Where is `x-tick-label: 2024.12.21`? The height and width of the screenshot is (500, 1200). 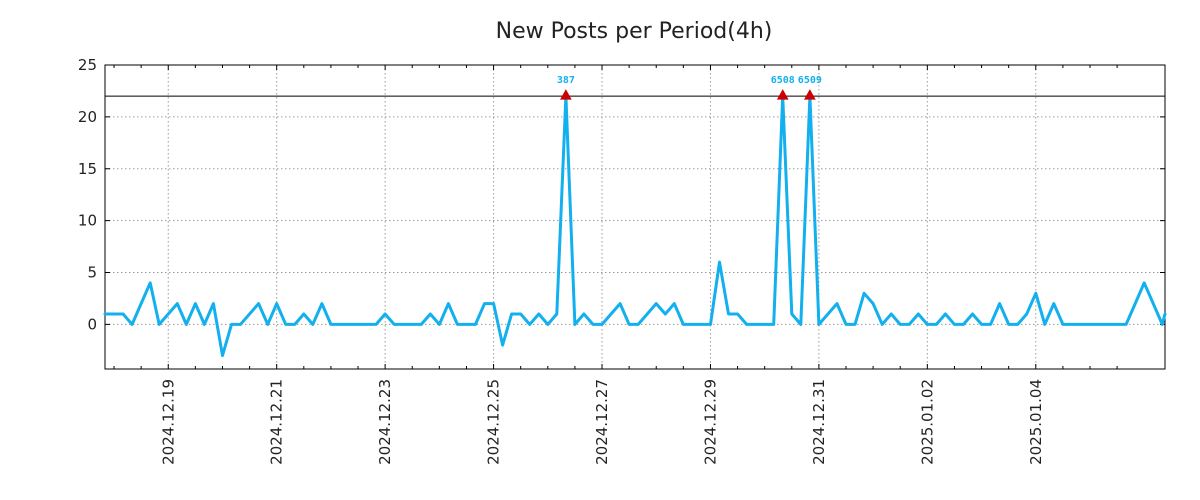
x-tick-label: 2024.12.21 is located at coordinates (277, 422).